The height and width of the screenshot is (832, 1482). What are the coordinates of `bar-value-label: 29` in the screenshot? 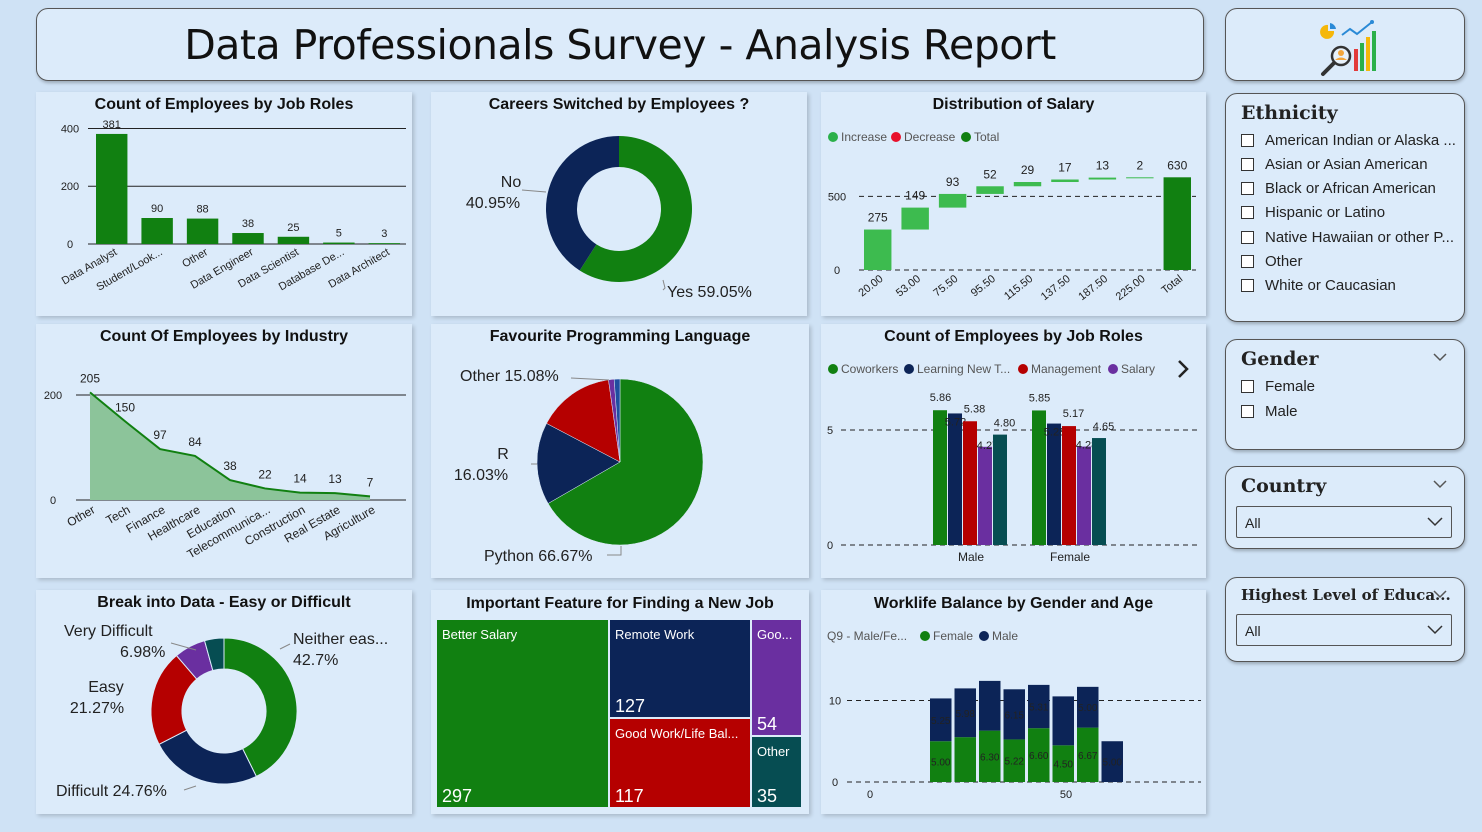 It's located at (1028, 170).